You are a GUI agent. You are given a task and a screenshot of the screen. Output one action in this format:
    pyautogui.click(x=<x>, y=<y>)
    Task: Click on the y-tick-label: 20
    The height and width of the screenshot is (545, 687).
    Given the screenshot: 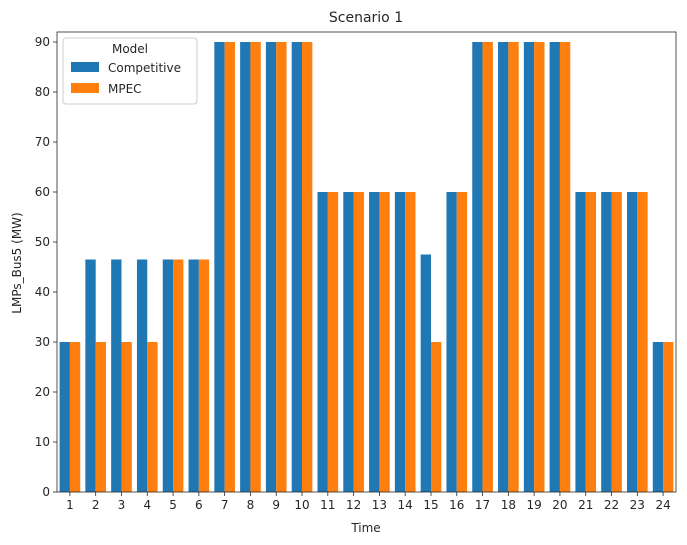 What is the action you would take?
    pyautogui.click(x=42, y=392)
    